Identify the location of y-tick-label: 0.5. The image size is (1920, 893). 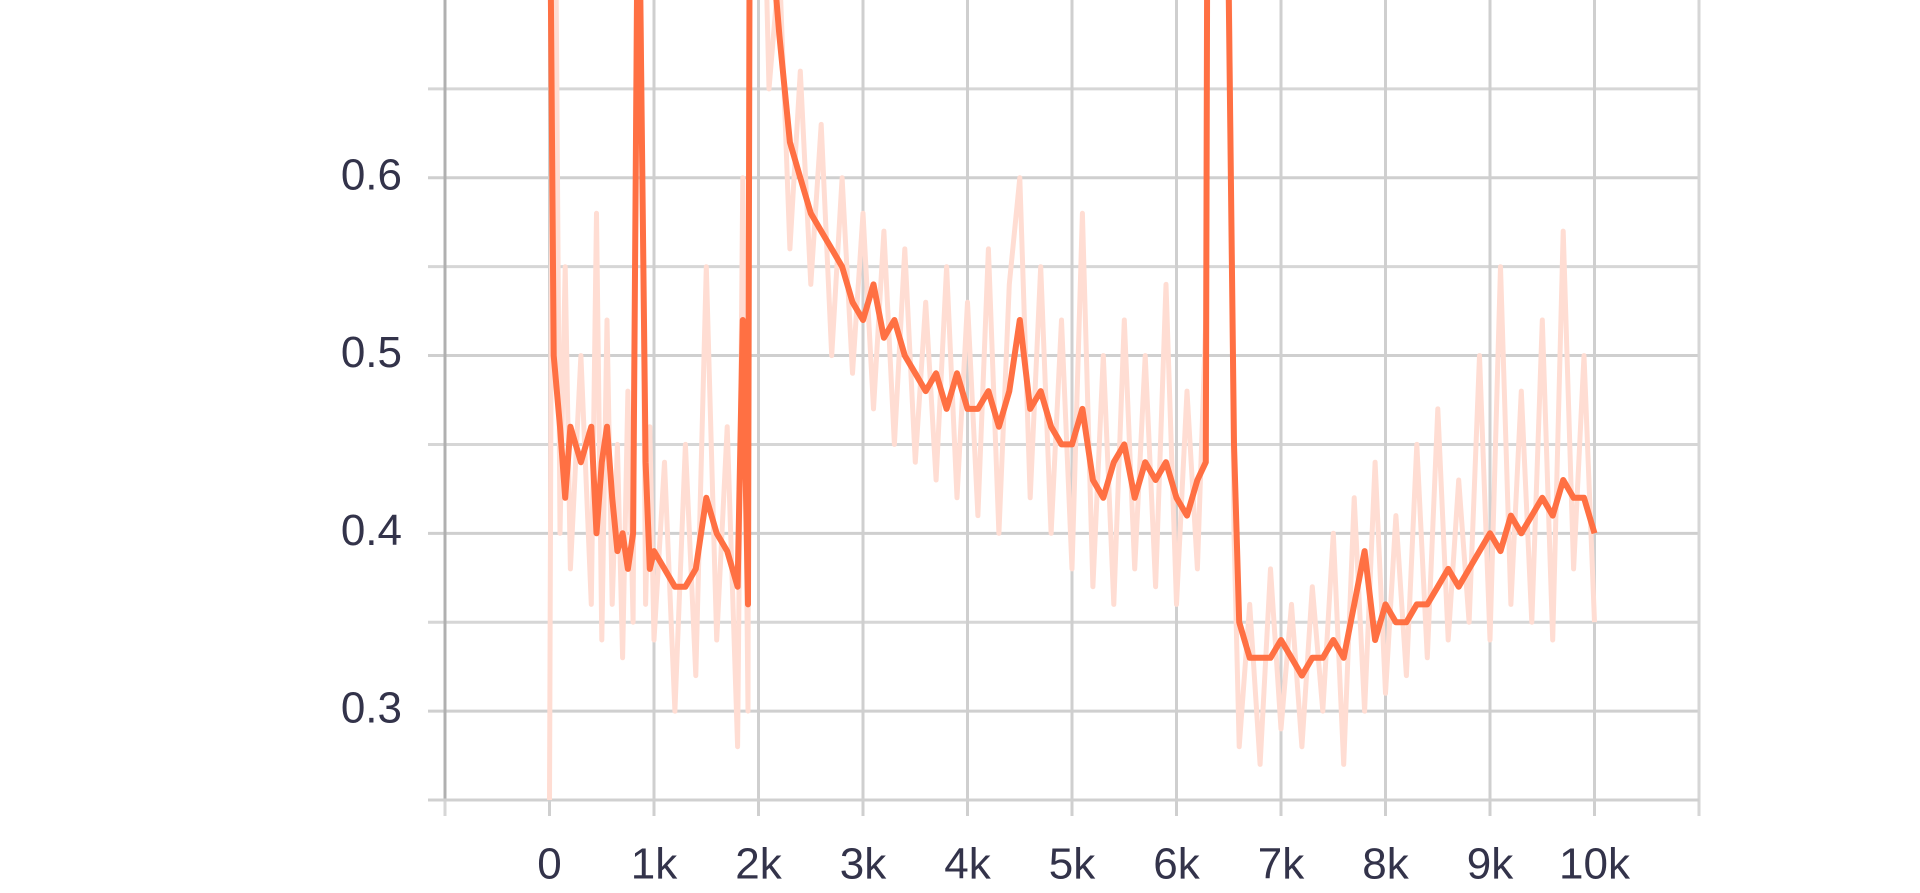
(371, 352).